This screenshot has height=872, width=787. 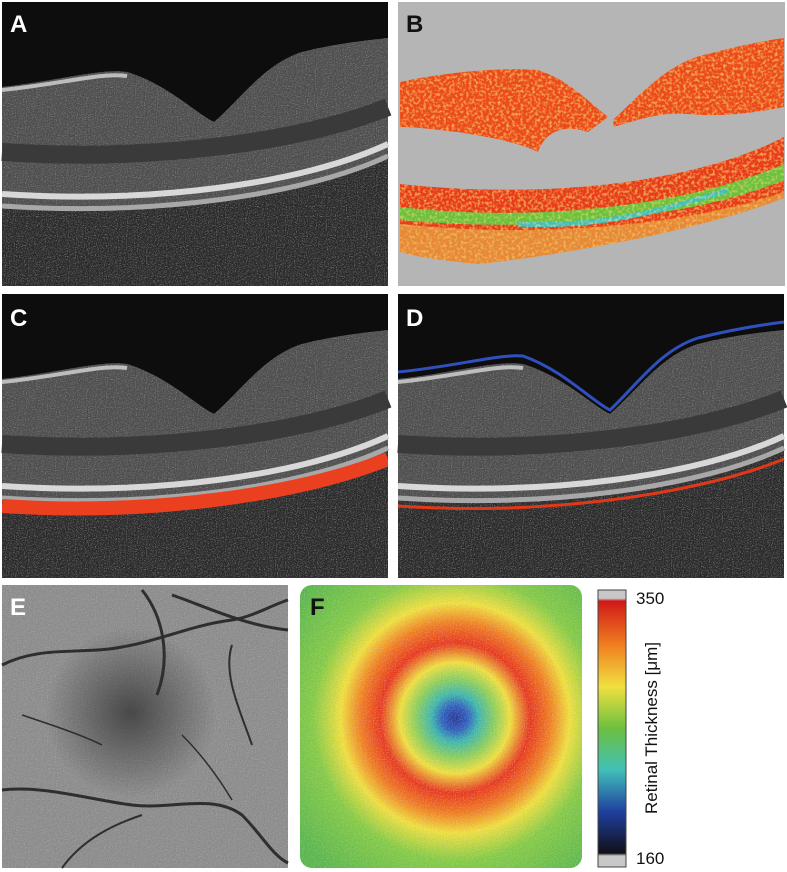 I want to click on panel-label: C, so click(x=18, y=318).